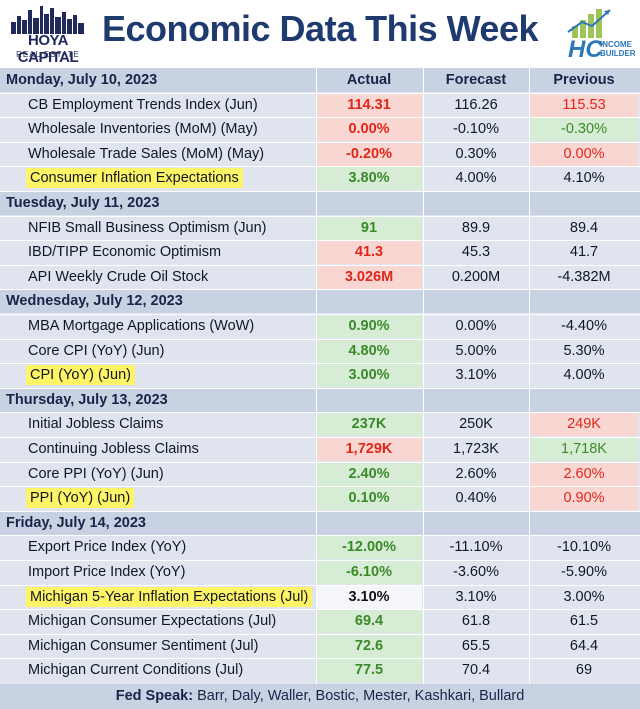 Image resolution: width=640 pixels, height=709 pixels. What do you see at coordinates (584, 621) in the screenshot?
I see `previous-value: 61.5` at bounding box center [584, 621].